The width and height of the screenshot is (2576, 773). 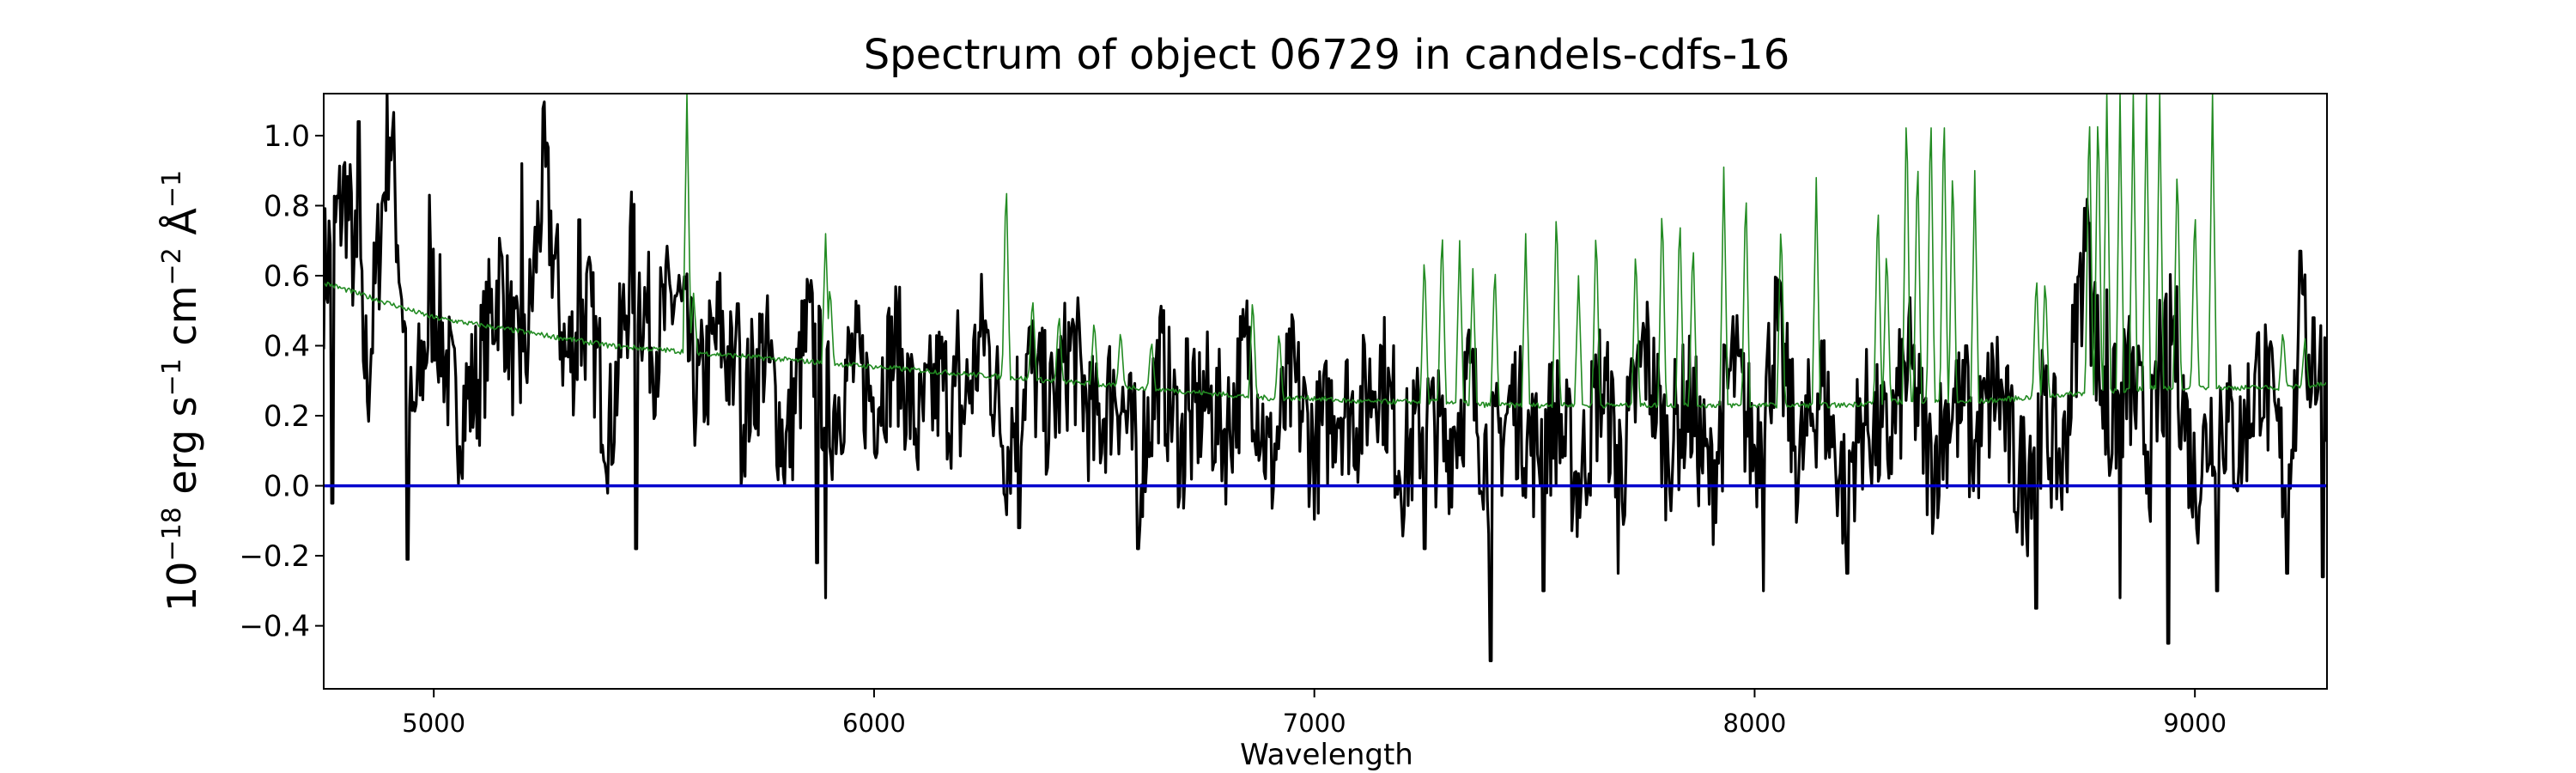 What do you see at coordinates (182, 228) in the screenshot?
I see `y-label-unit3: Å` at bounding box center [182, 228].